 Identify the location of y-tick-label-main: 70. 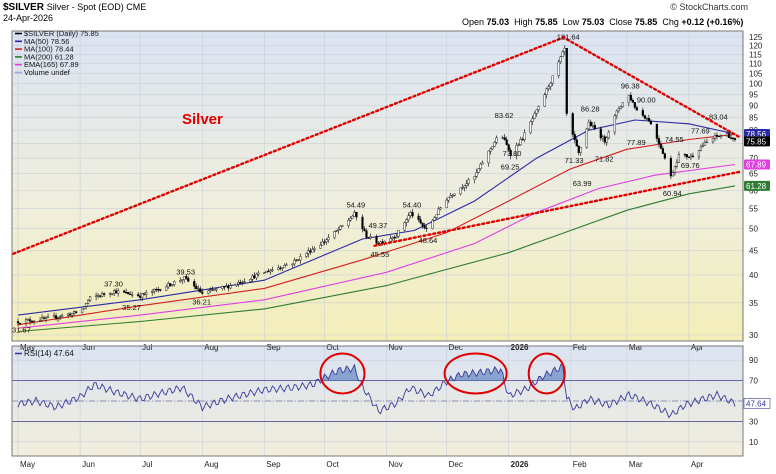
(753, 158).